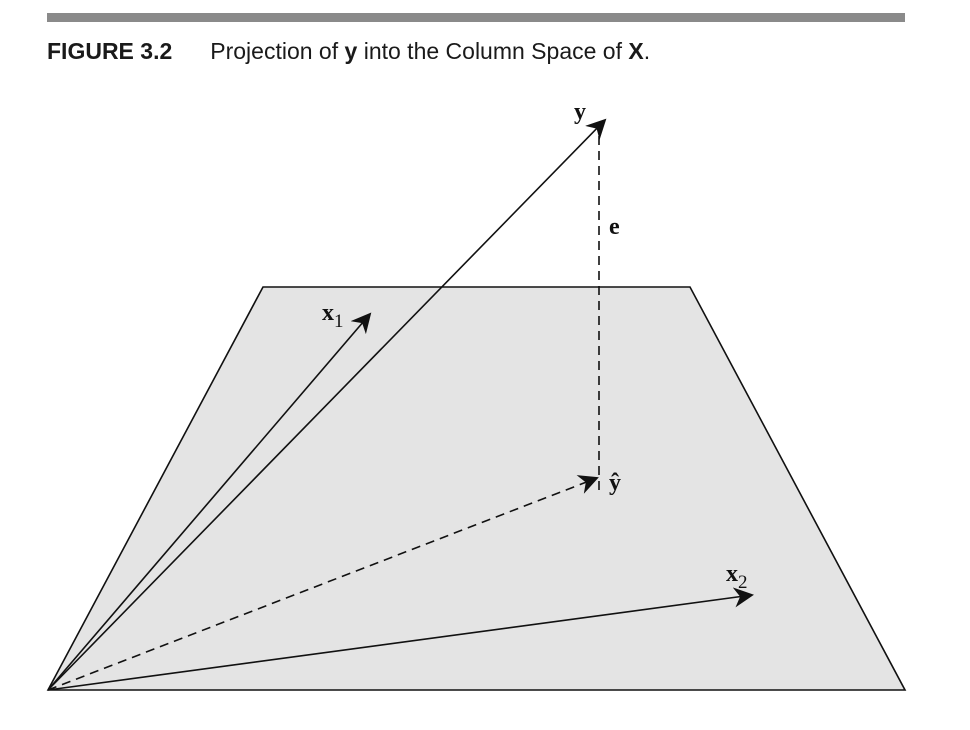 The image size is (970, 730). I want to click on caption-y-symbol: y, so click(351, 51).